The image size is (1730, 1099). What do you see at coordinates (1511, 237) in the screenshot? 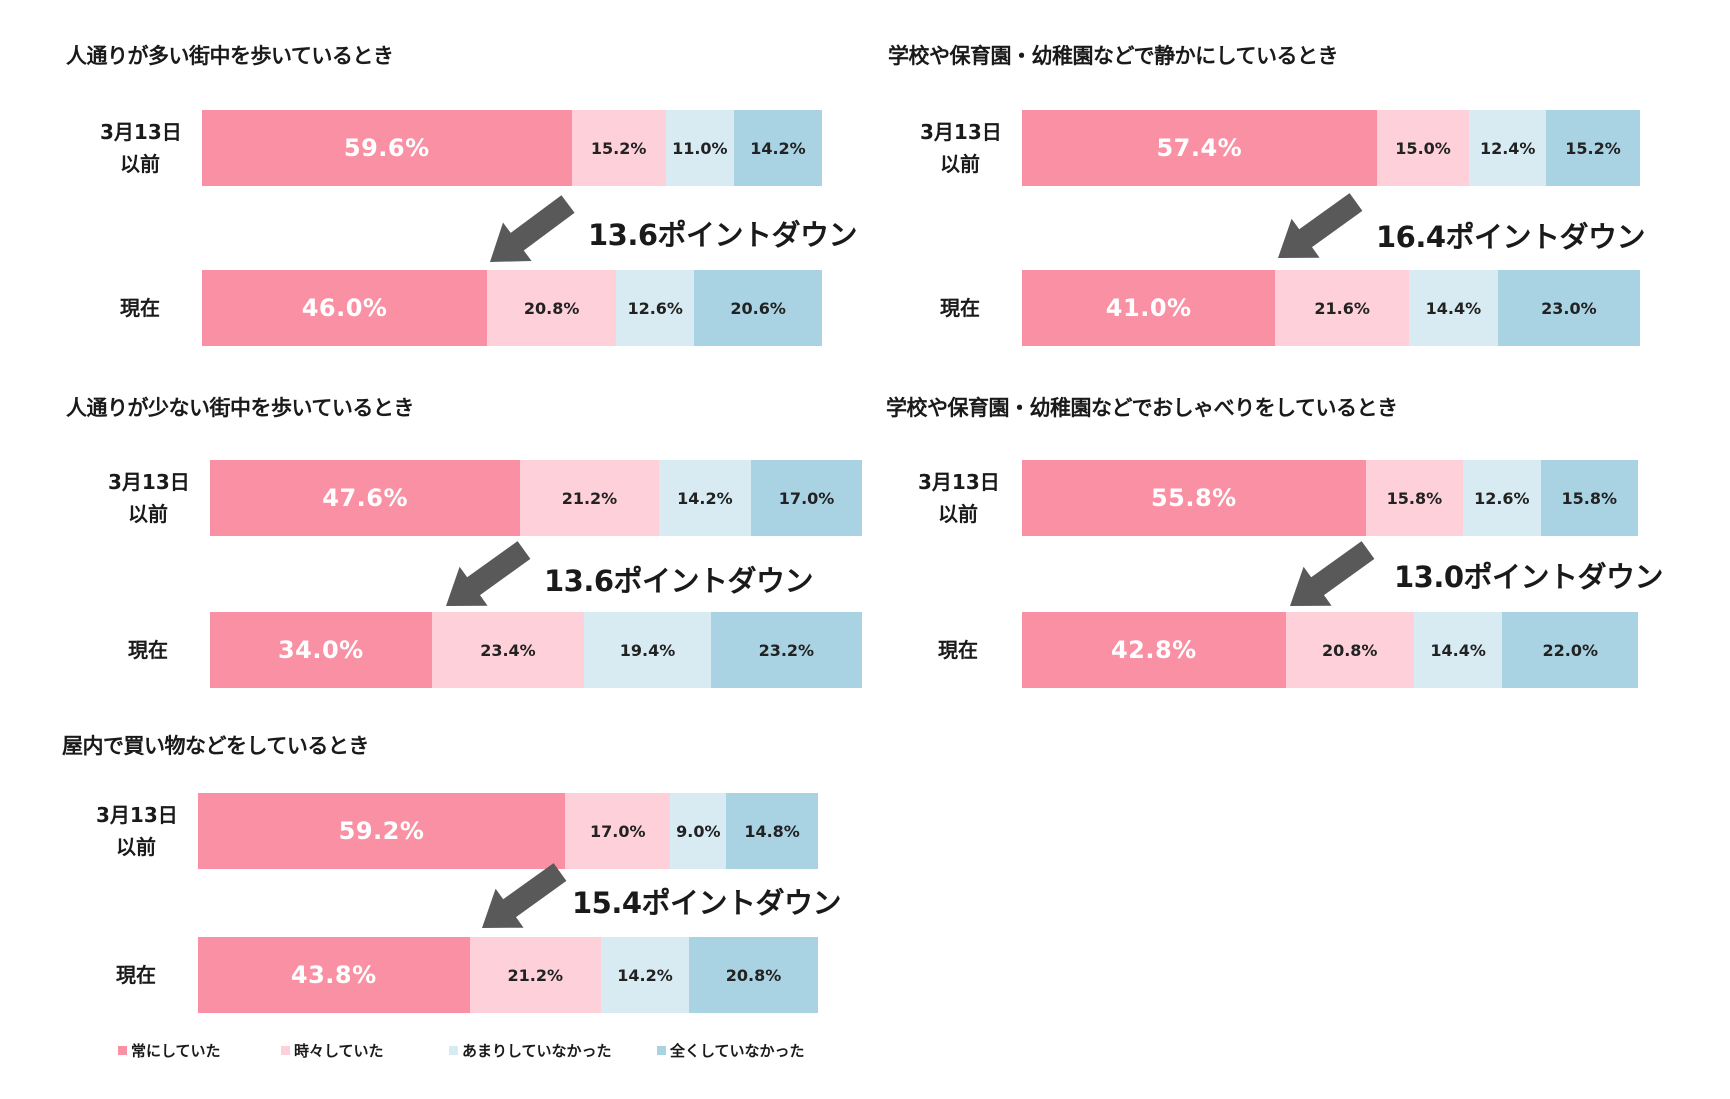
I see `point-drop-annotation: 16.4ポイントダウン` at bounding box center [1511, 237].